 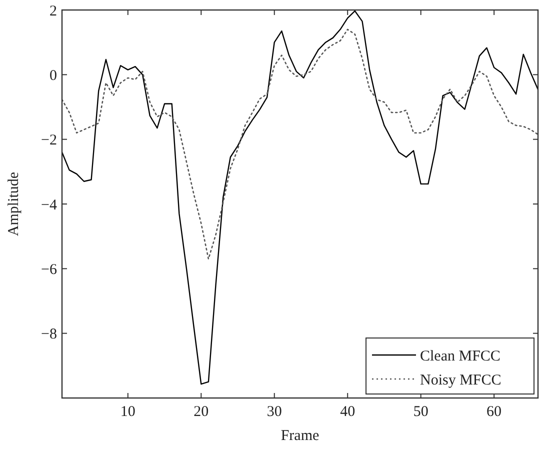 What do you see at coordinates (14, 204) in the screenshot?
I see `y-axis-title: Amplitude` at bounding box center [14, 204].